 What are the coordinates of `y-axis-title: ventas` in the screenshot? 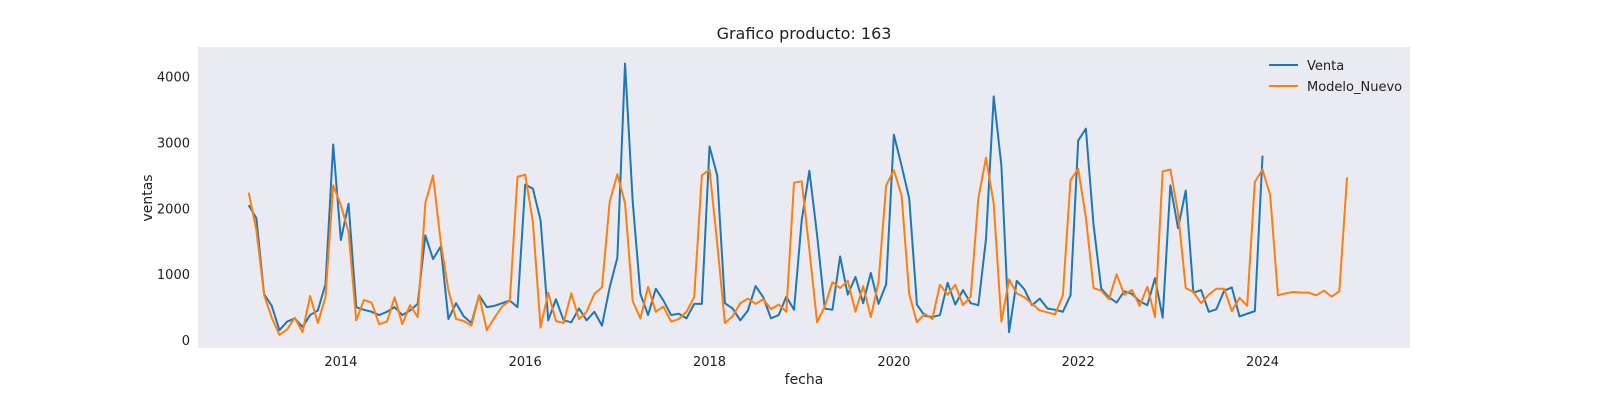 It's located at (148, 197).